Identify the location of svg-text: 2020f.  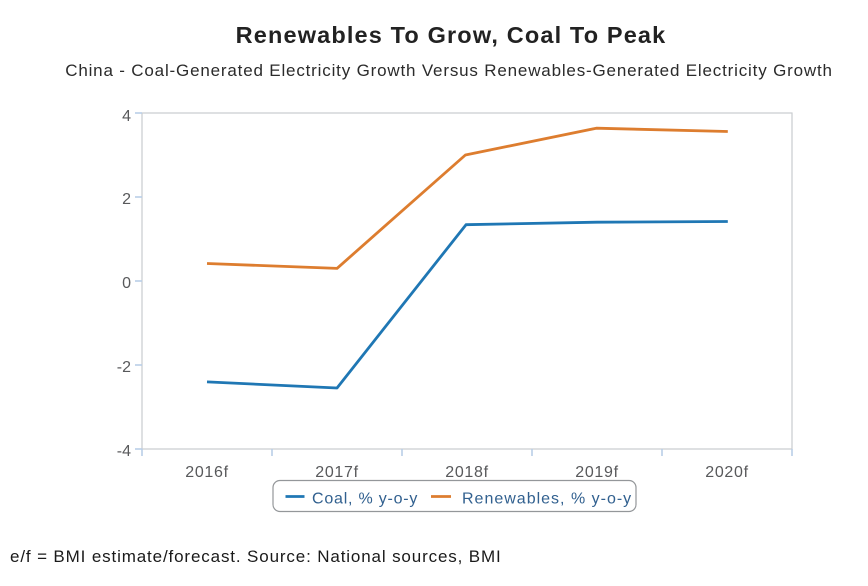
(727, 472).